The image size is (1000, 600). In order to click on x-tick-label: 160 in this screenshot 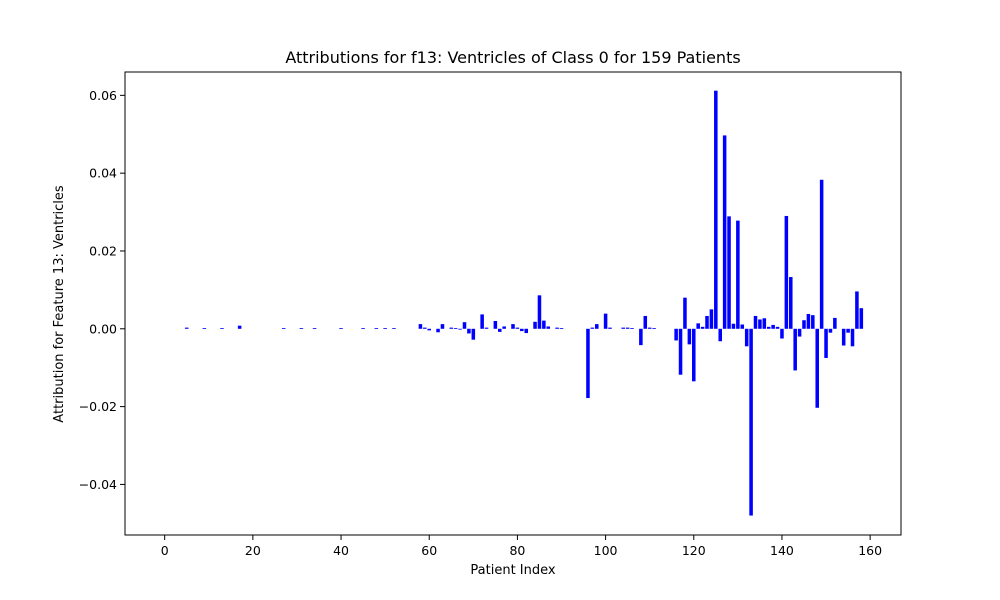, I will do `click(870, 550)`.